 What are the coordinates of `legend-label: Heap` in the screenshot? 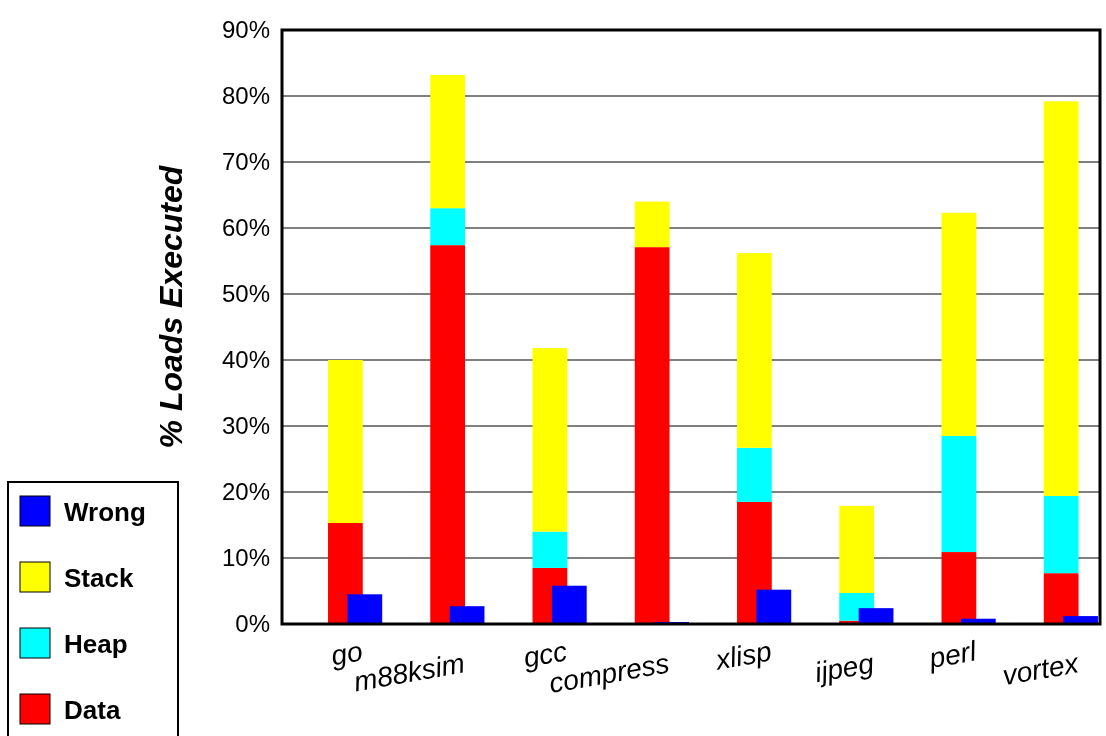 It's located at (96, 644).